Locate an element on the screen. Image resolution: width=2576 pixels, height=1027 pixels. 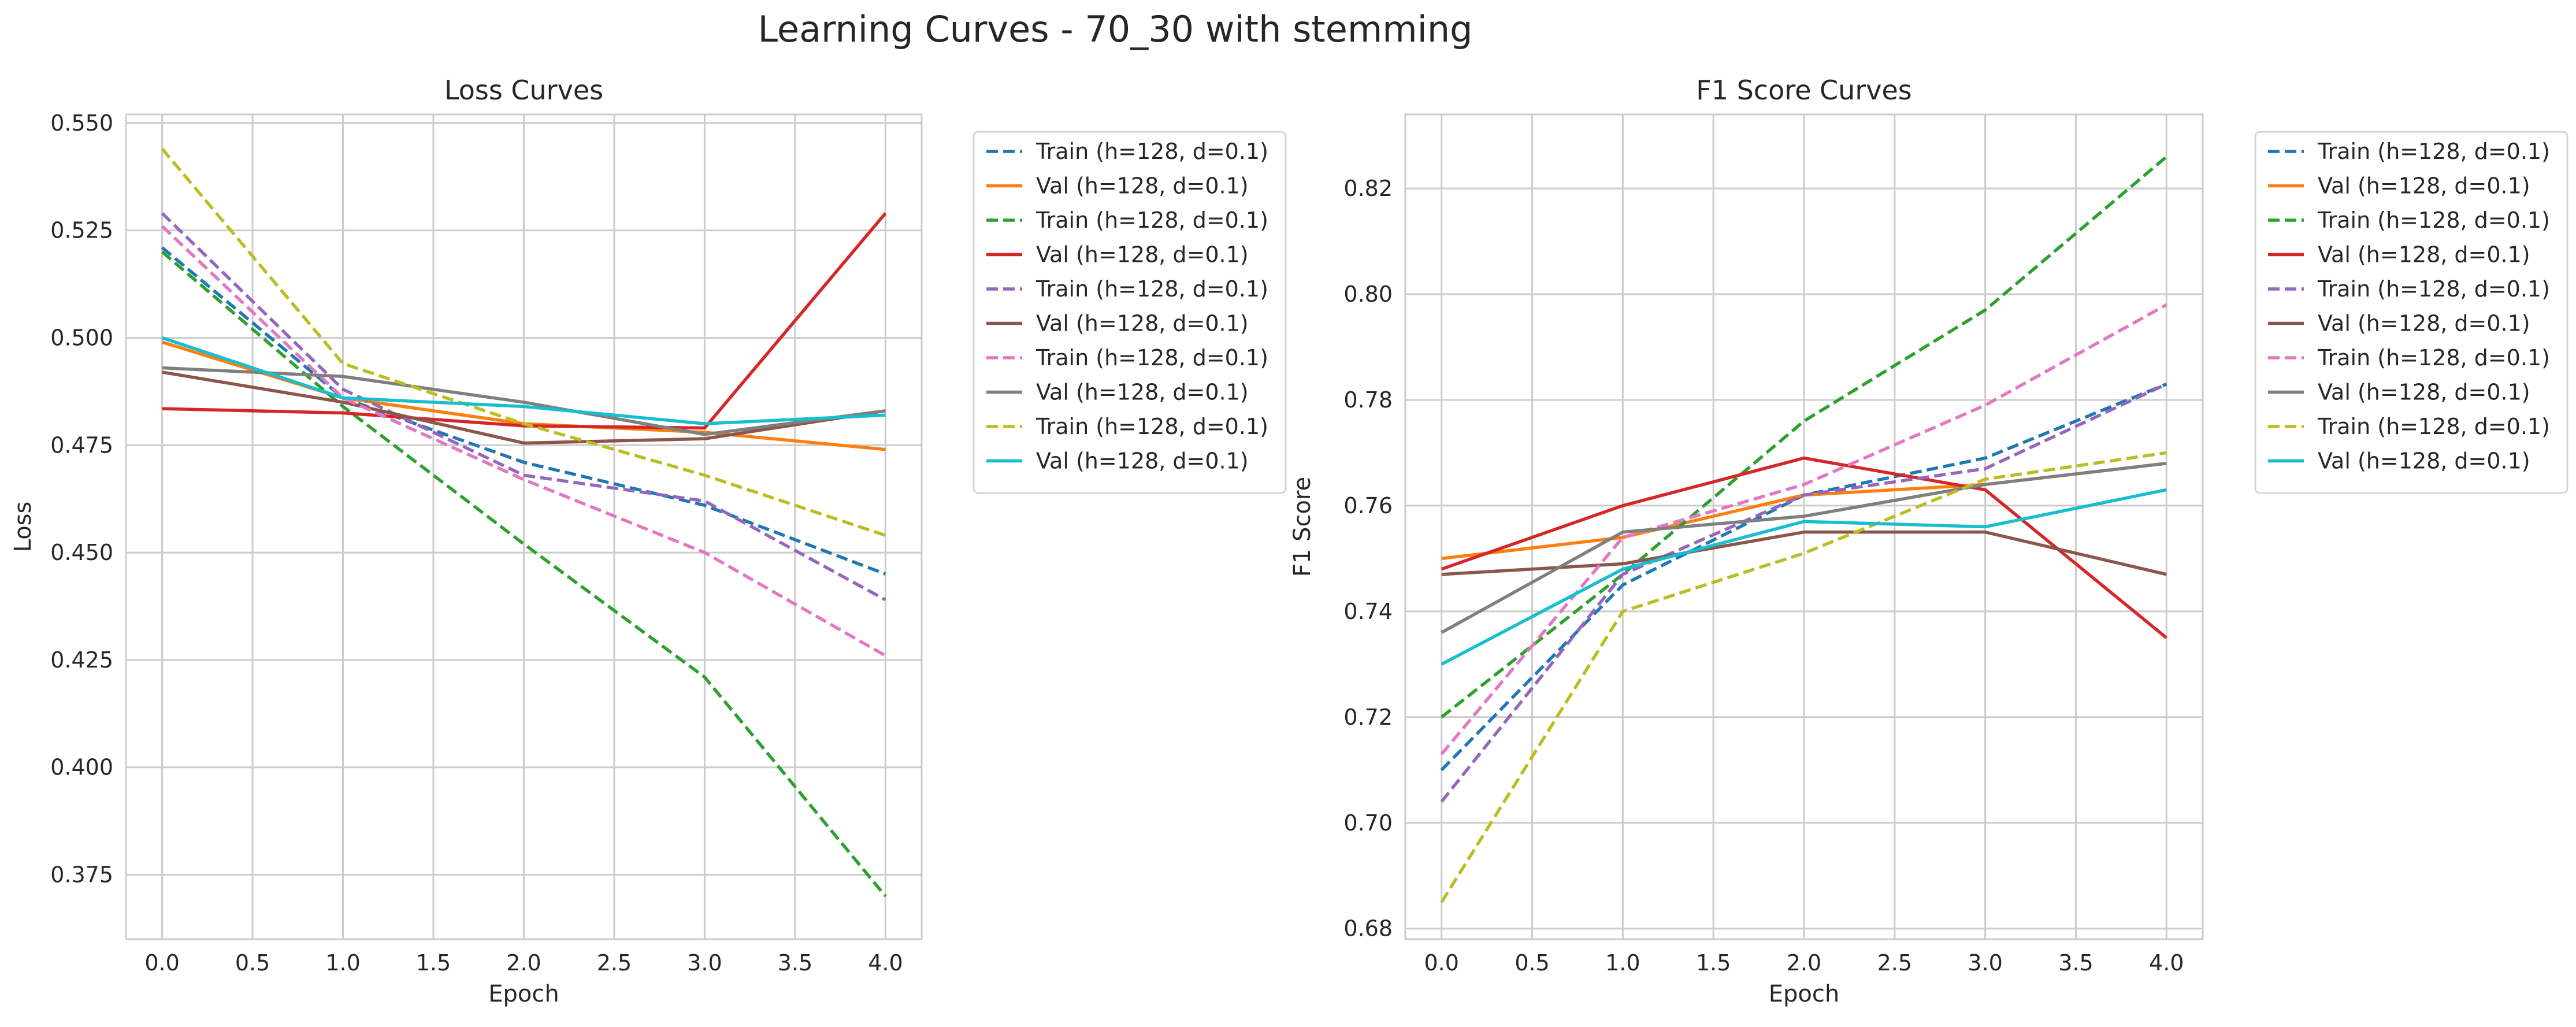
f1-x-tick-label: 2.0 is located at coordinates (1804, 963).